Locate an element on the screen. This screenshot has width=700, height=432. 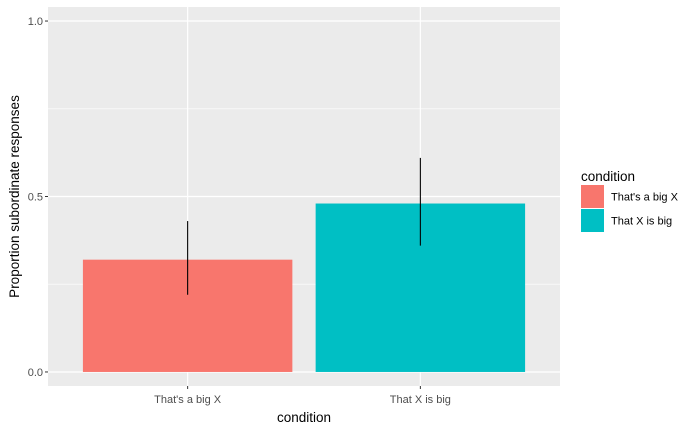
y-axis: 0.0 0.5 1.0 is located at coordinates (38, 197).